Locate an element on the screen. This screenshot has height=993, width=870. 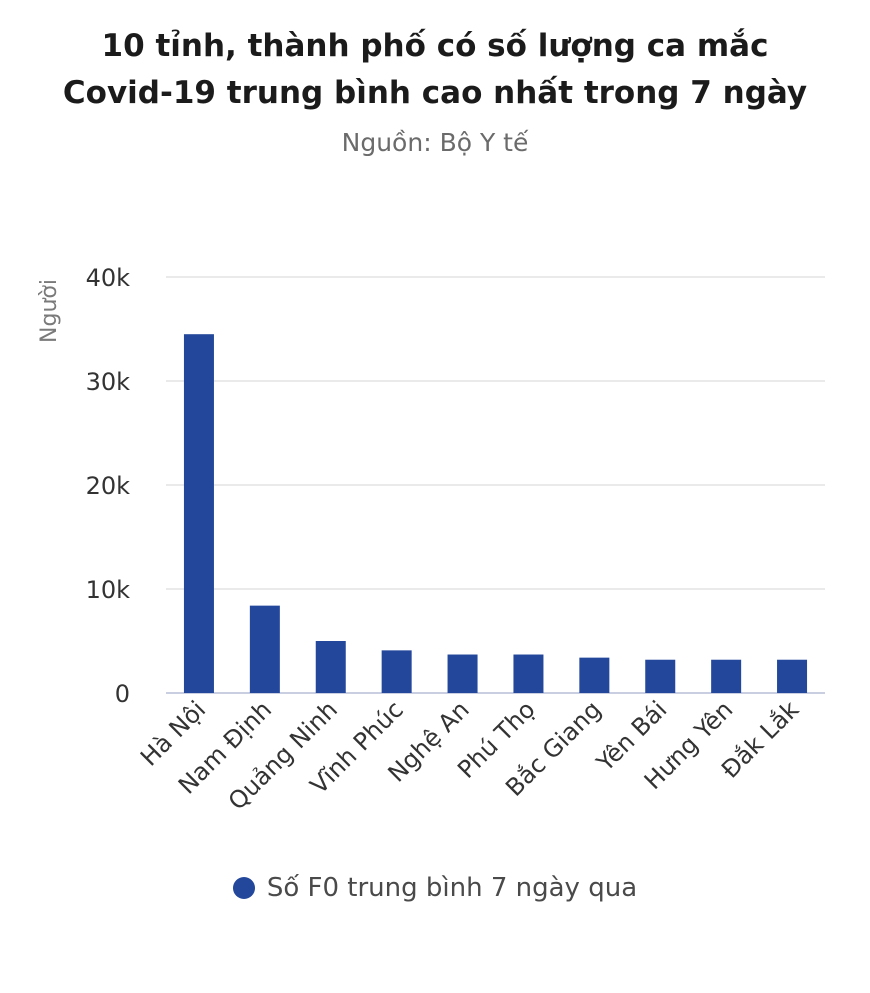
y-tick-label: 10k is located at coordinates (108, 590).